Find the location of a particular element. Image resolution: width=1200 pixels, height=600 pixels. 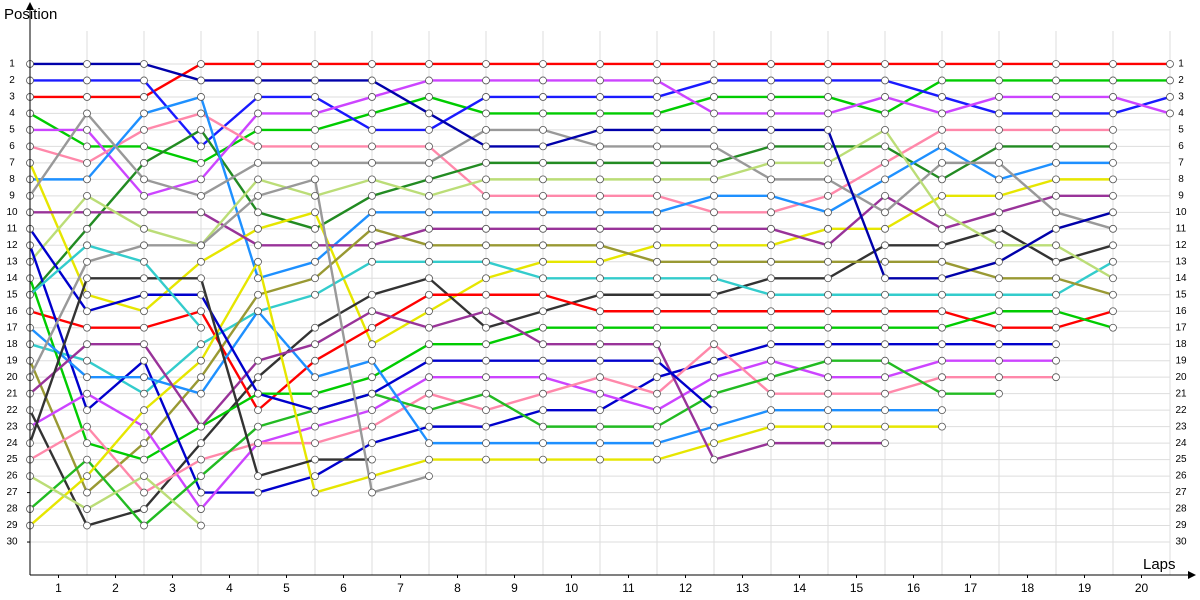

y-tick-label: 30 is located at coordinates (12, 542).